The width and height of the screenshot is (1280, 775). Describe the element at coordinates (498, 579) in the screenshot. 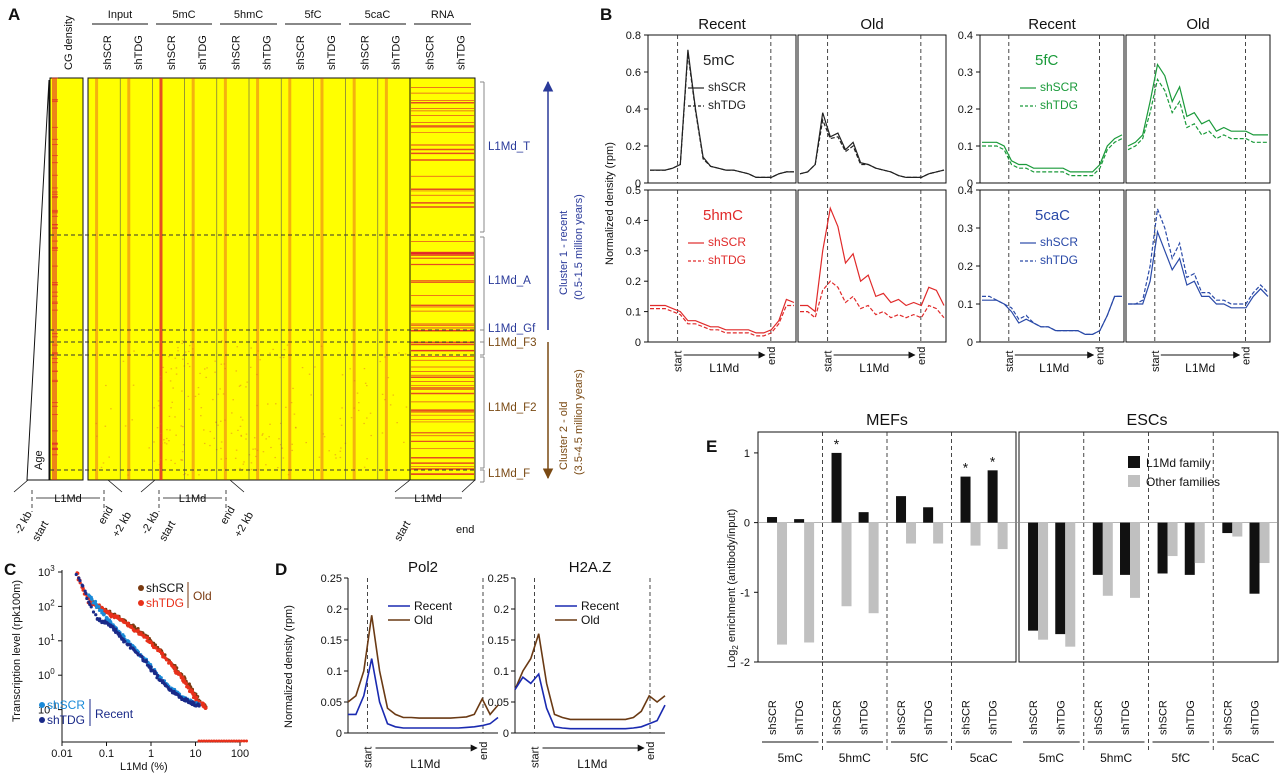

I see `d-y-tick-label: 0.25` at that location.